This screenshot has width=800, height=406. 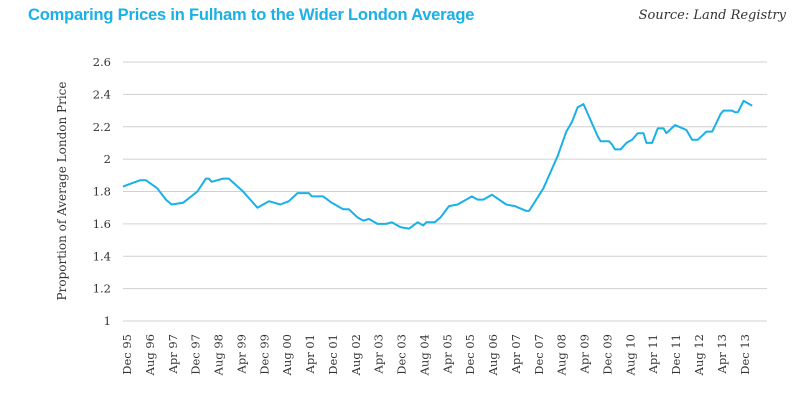 I want to click on x-tick-label: Dec 99, so click(x=264, y=354).